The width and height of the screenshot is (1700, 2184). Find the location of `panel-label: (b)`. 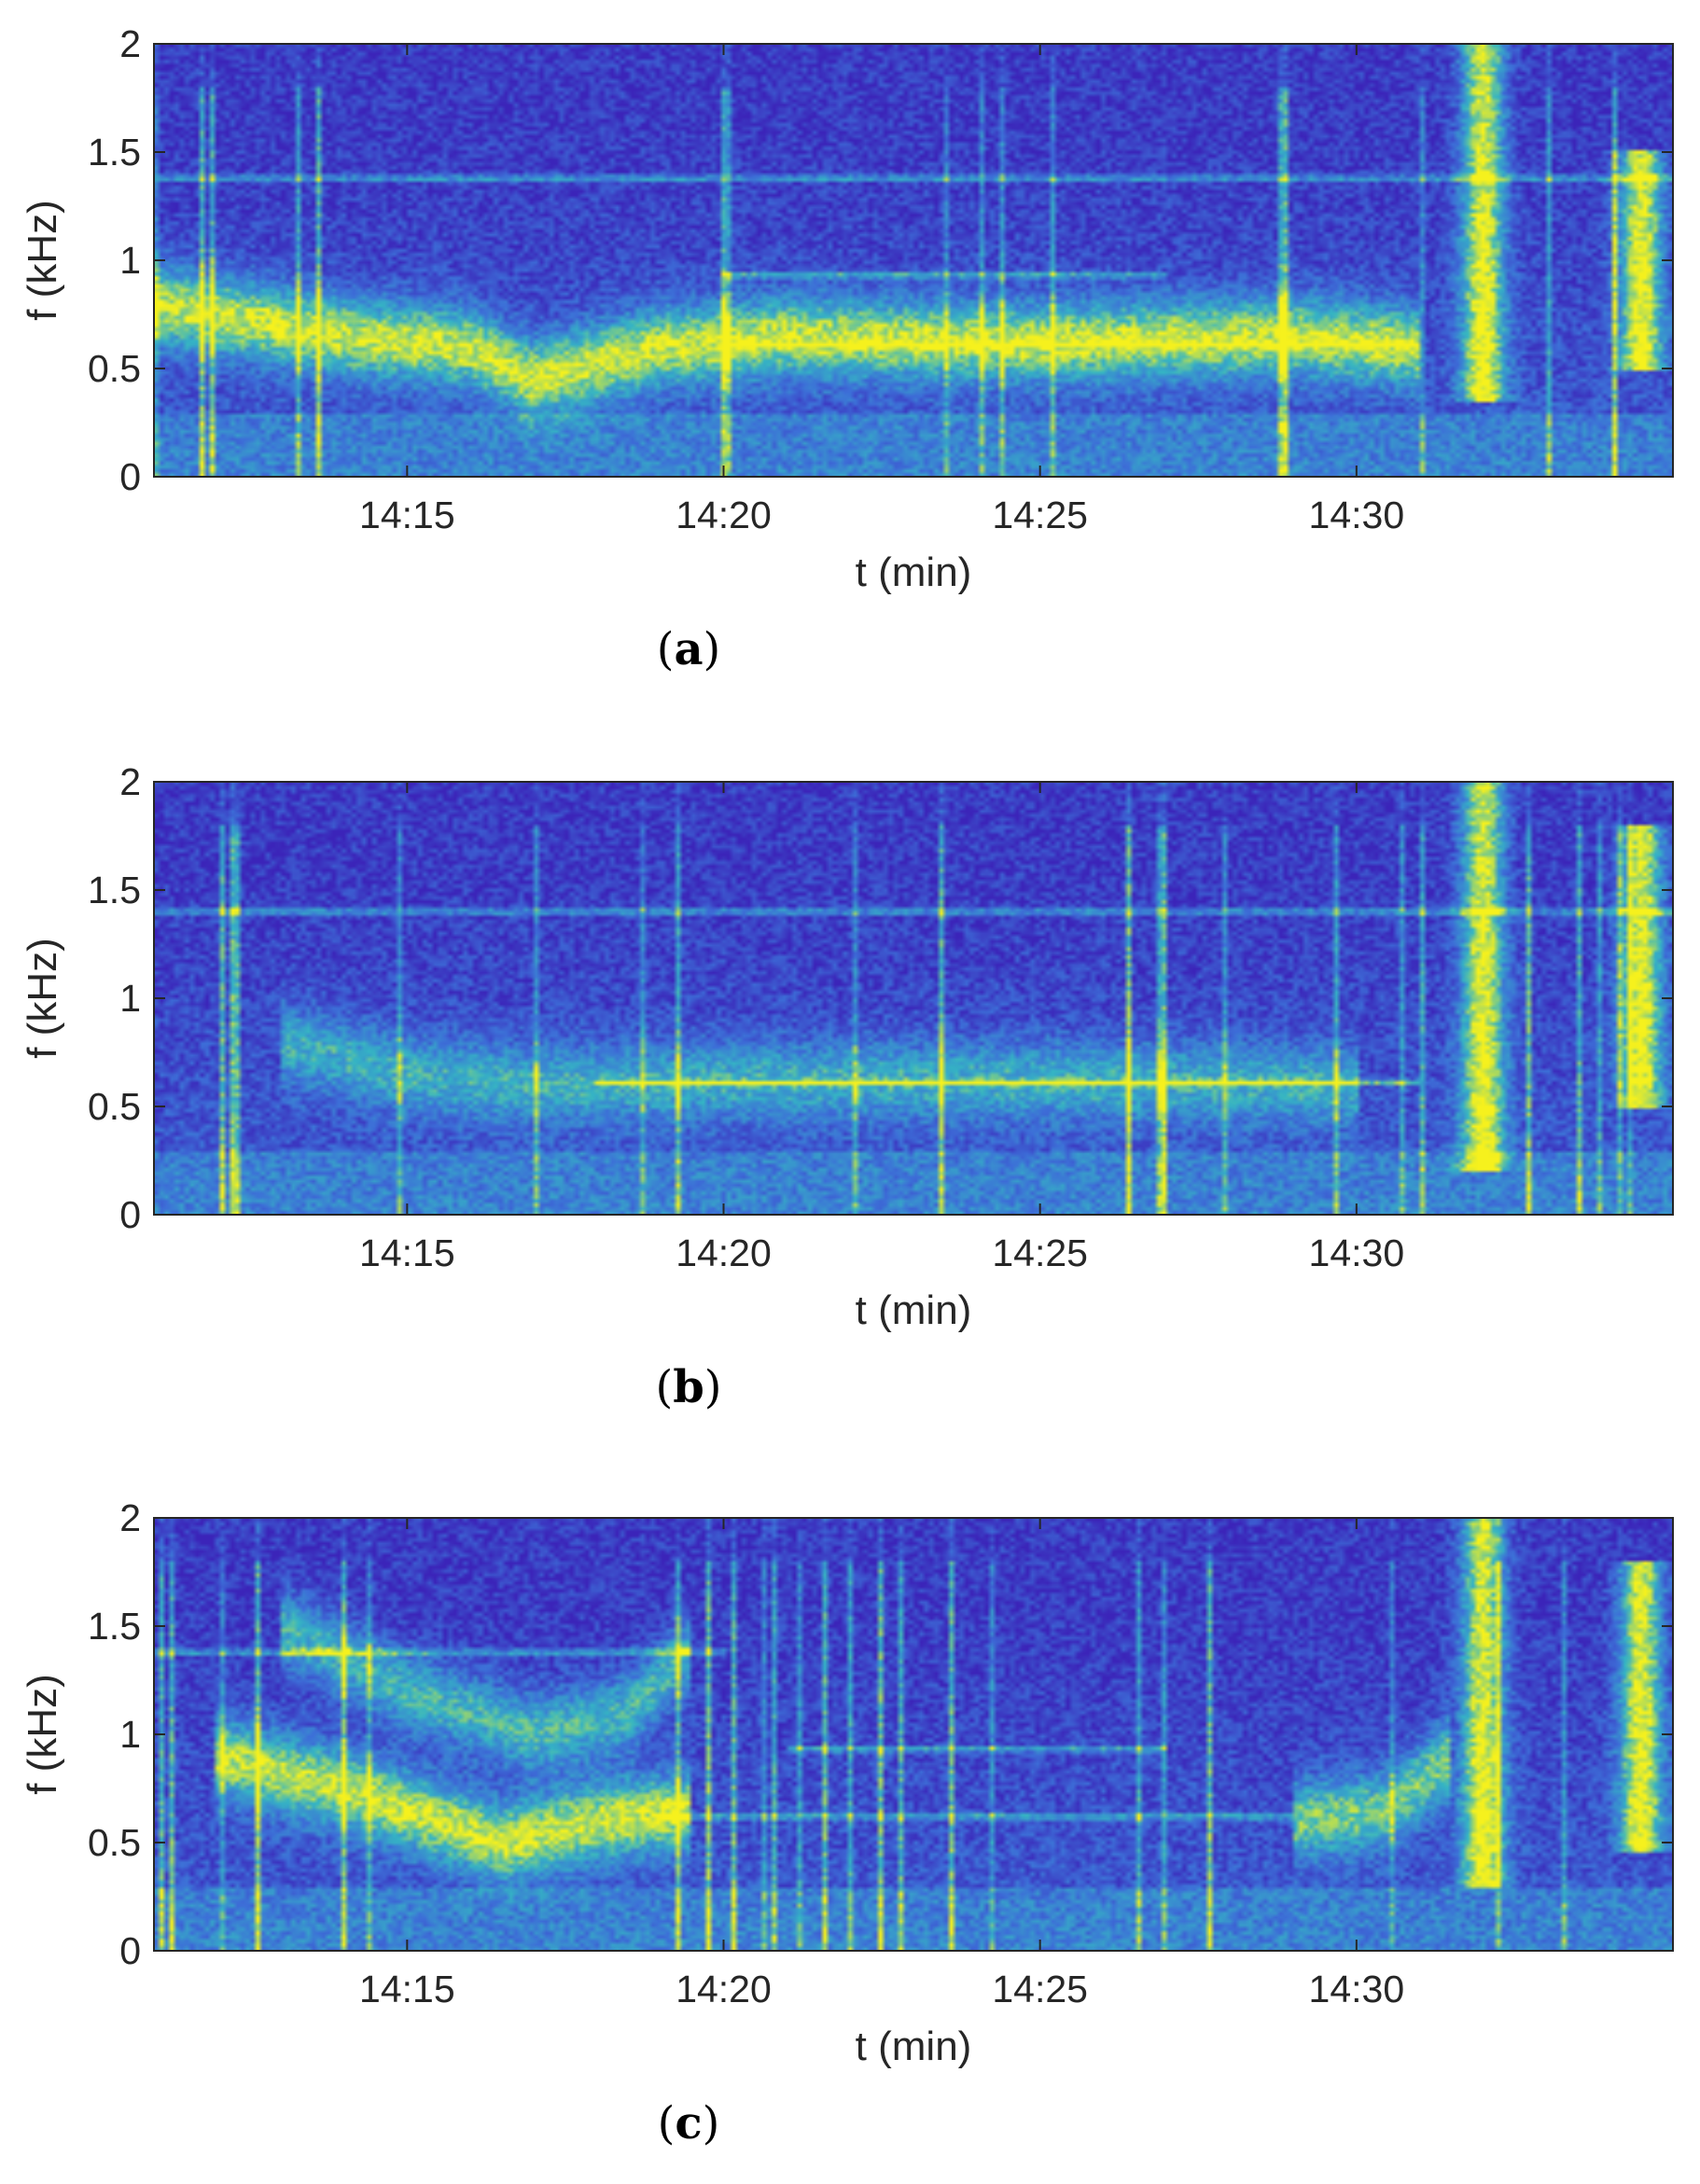

panel-label: (b) is located at coordinates (688, 1387).